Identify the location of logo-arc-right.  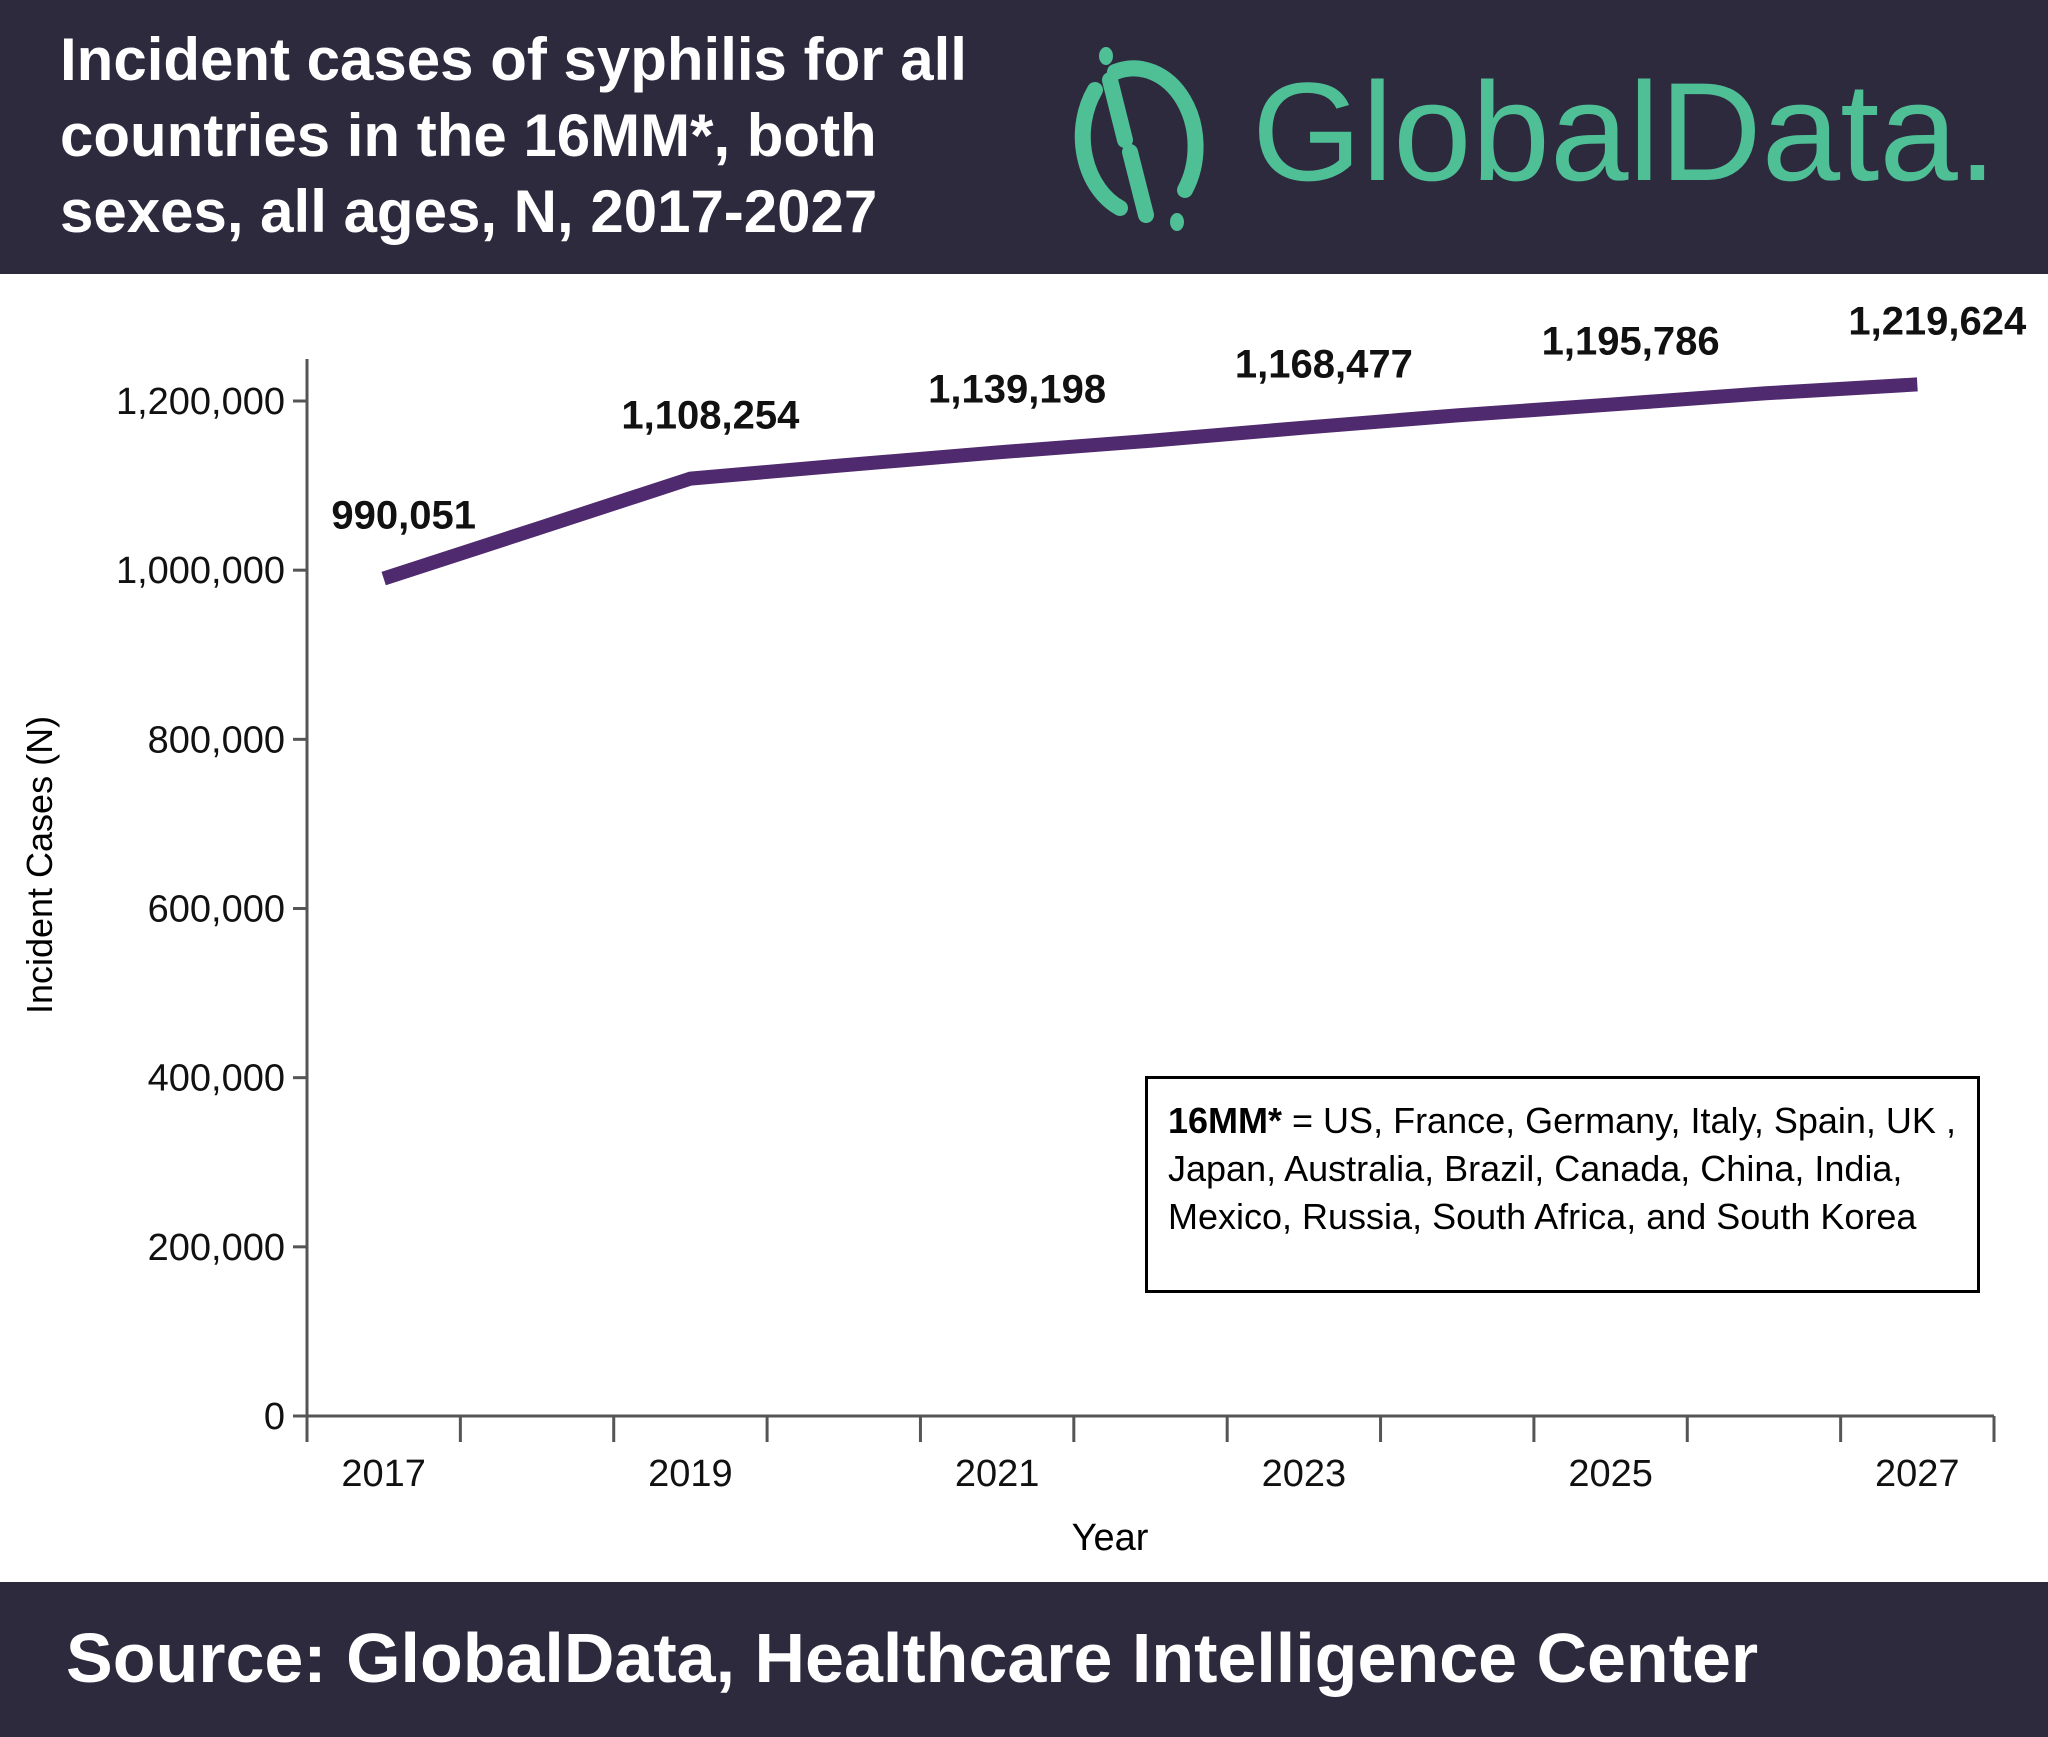
(1155, 129).